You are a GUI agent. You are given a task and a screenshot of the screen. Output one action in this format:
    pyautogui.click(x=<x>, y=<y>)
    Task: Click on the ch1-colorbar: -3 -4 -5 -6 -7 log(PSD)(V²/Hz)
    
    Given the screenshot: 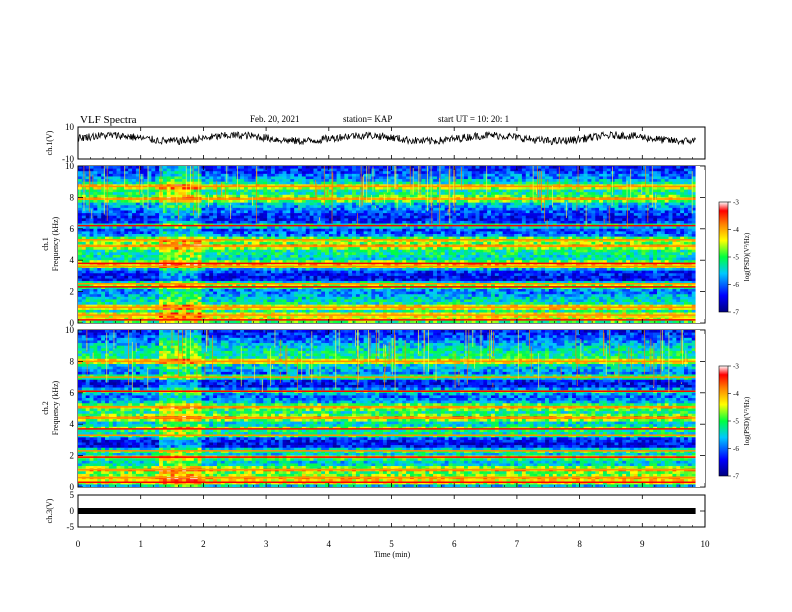 What is the action you would take?
    pyautogui.click(x=734, y=258)
    